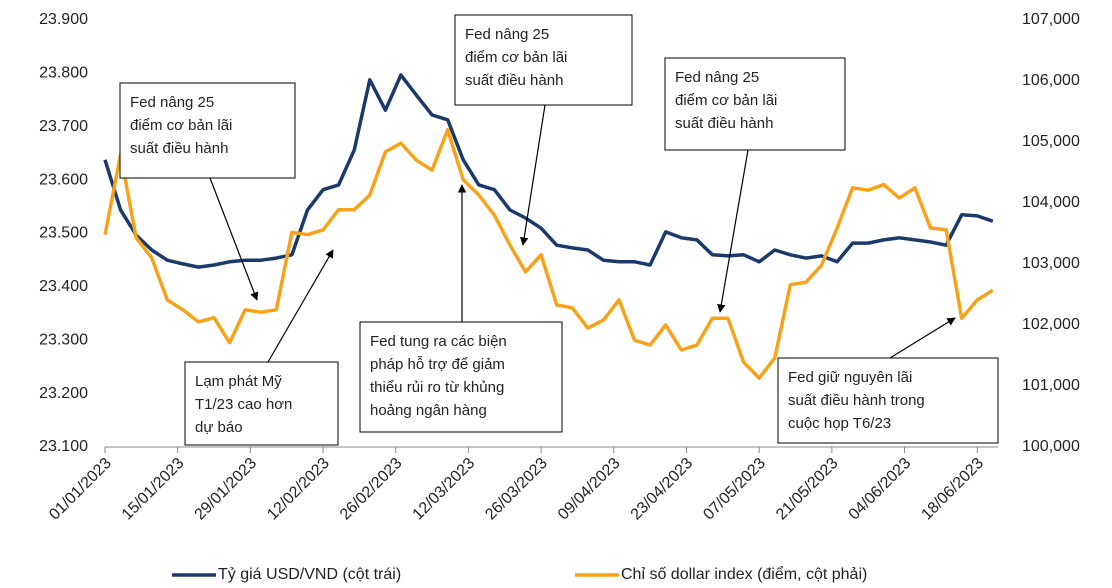 This screenshot has height=588, width=1112. I want to click on y-tick-label: 23.300, so click(63, 339).